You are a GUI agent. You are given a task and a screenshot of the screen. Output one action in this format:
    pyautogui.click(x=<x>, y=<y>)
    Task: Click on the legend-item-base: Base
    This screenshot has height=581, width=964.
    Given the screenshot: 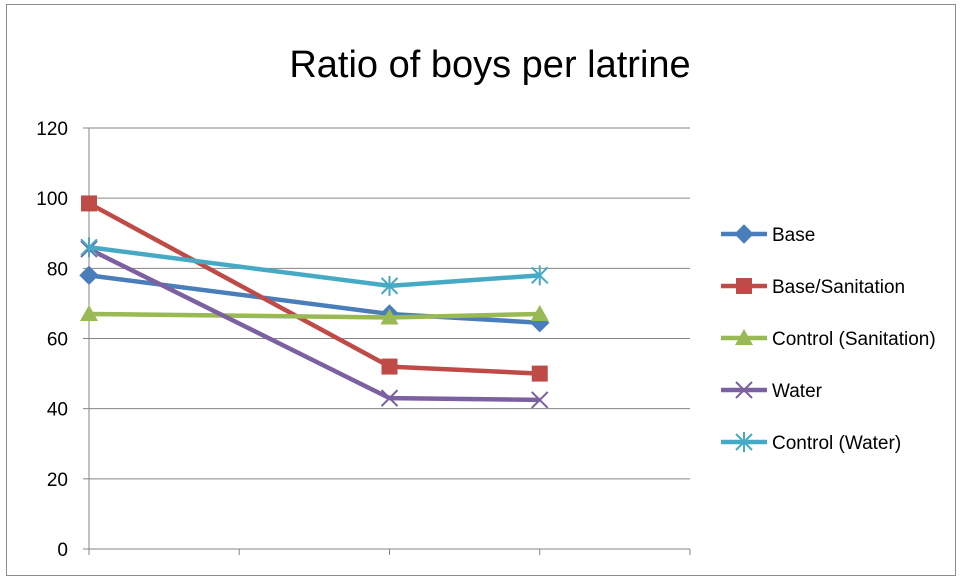 What is the action you would take?
    pyautogui.click(x=768, y=235)
    